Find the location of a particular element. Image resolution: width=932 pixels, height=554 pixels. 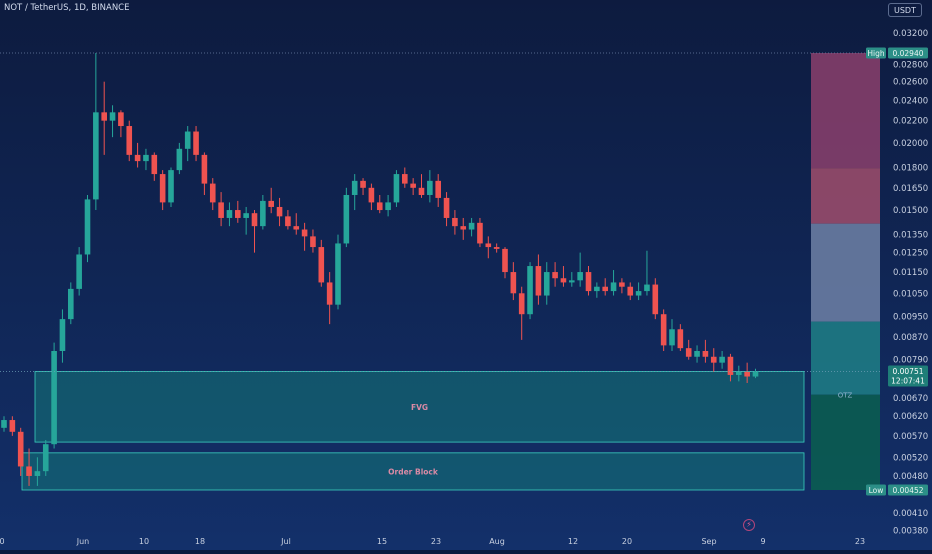

low-marker-tag is located at coordinates (876, 490).